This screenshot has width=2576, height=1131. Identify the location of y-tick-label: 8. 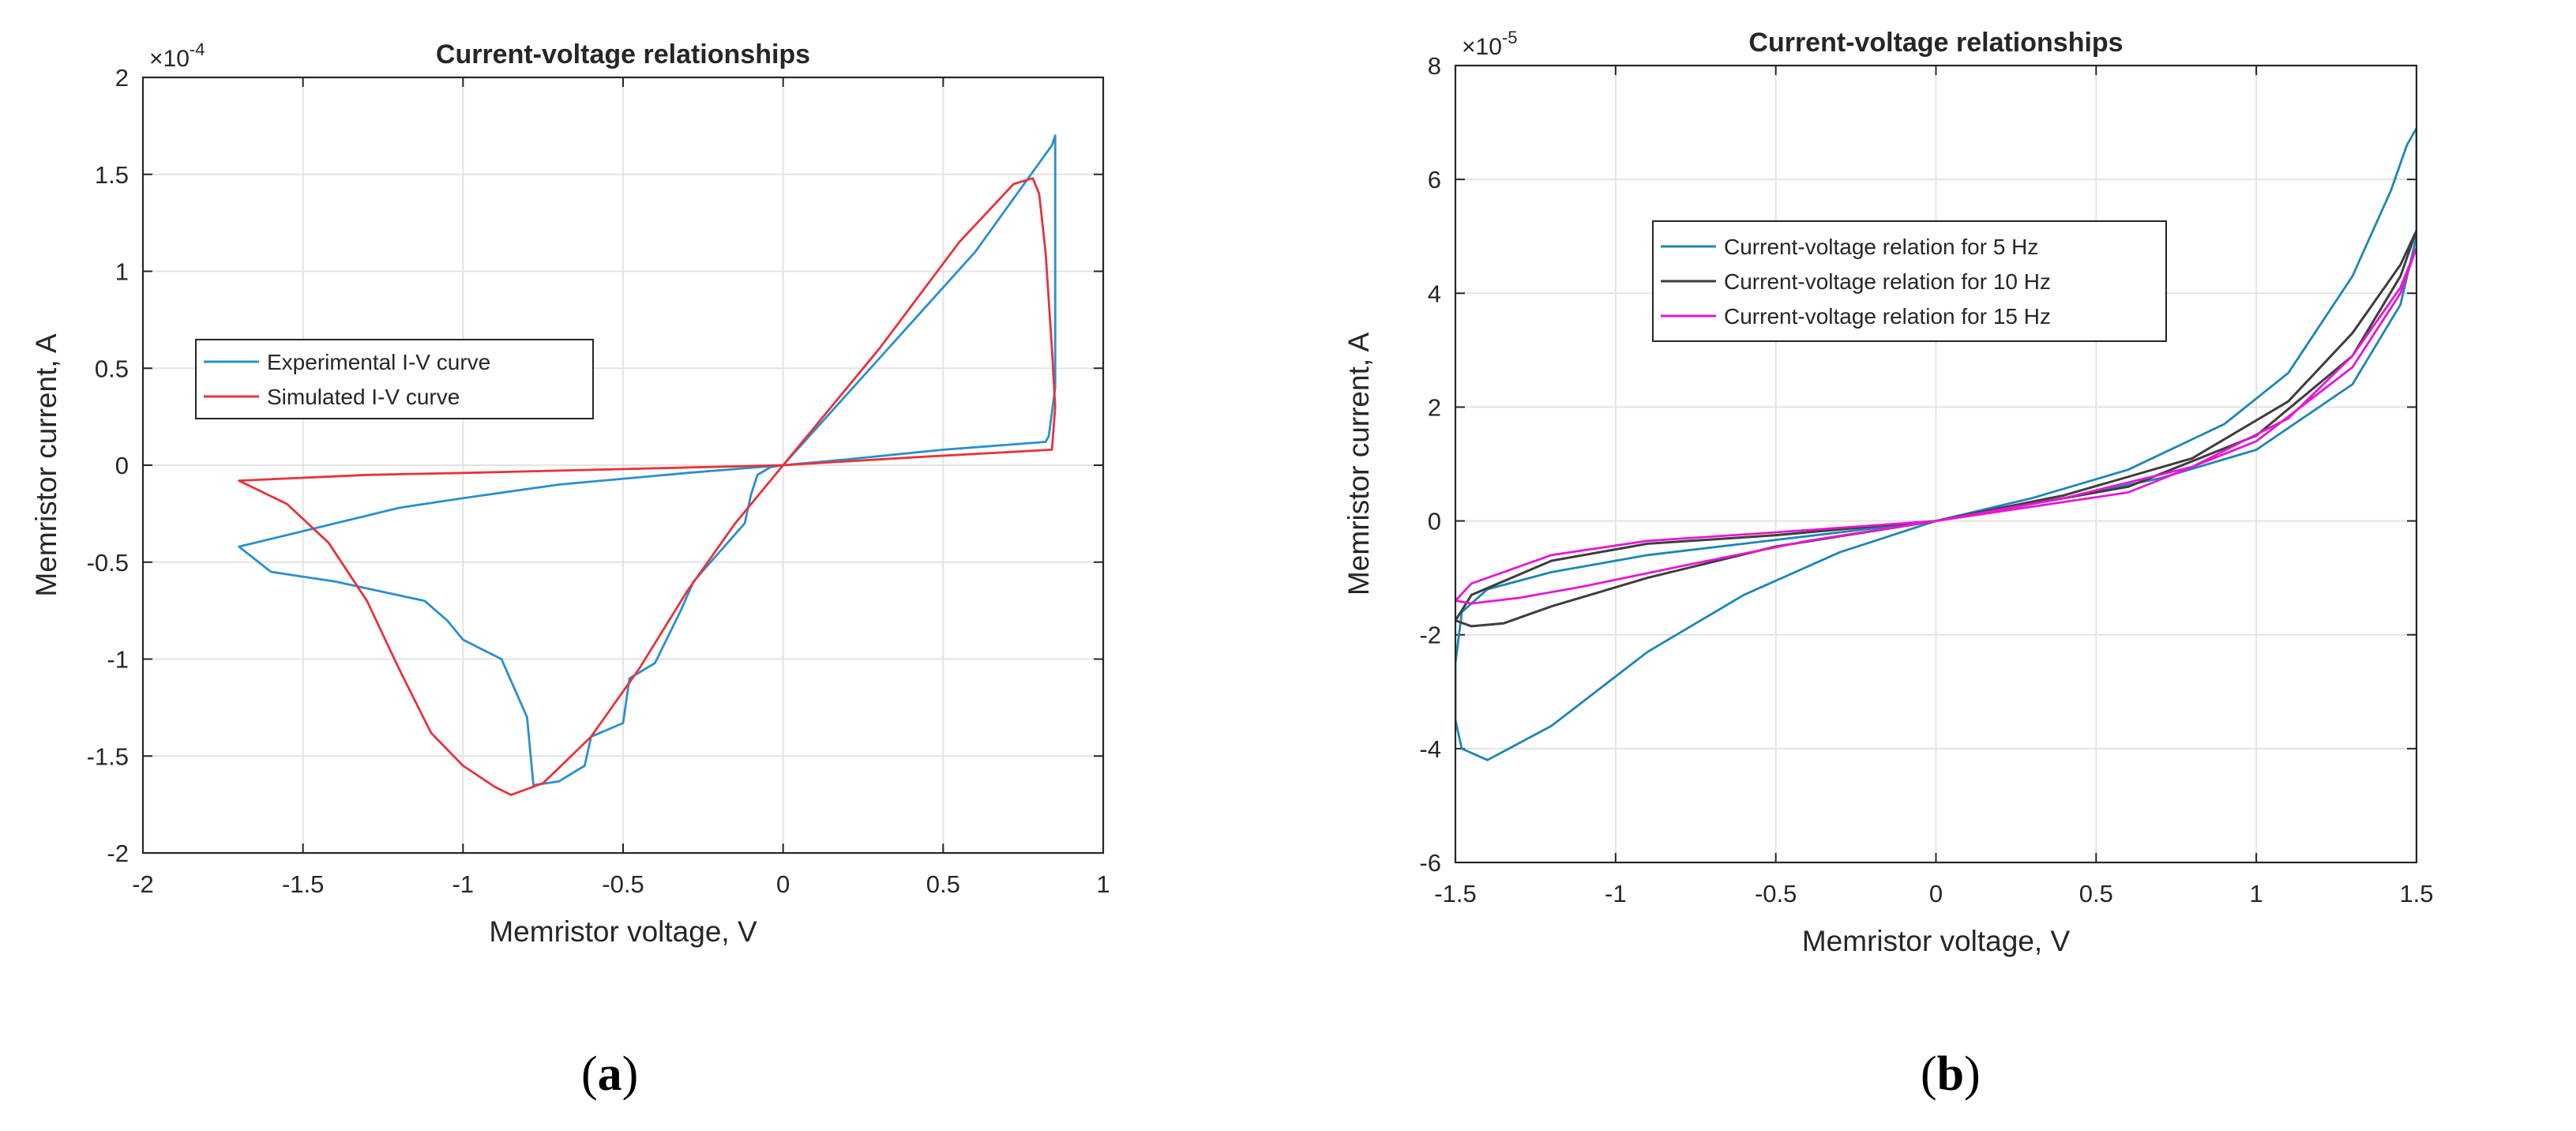
(1434, 66).